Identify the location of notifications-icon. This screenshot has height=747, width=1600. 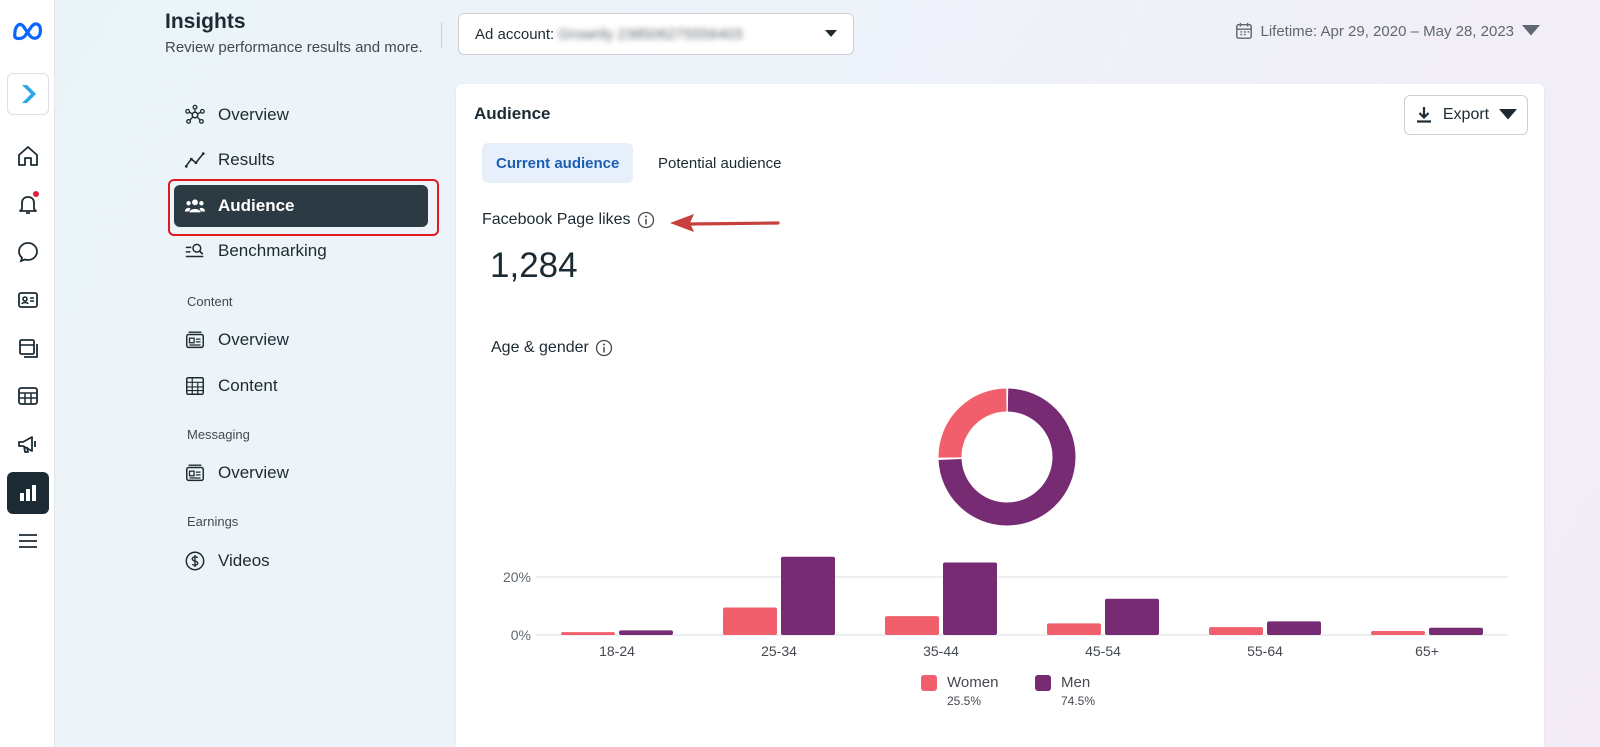
(28, 204).